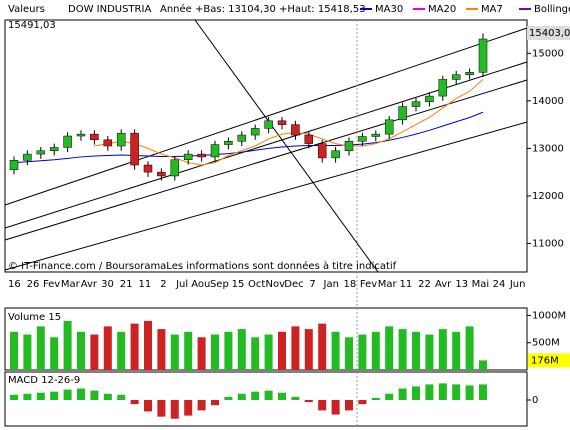 The width and height of the screenshot is (570, 430). I want to click on legend-label: MA30, so click(389, 9).